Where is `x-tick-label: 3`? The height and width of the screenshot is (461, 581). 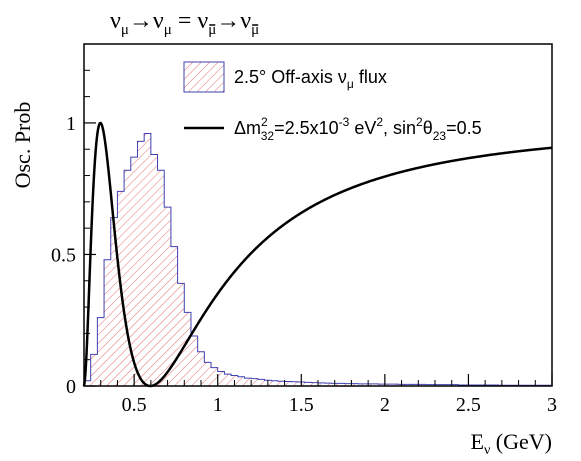
x-tick-label: 3 is located at coordinates (552, 405).